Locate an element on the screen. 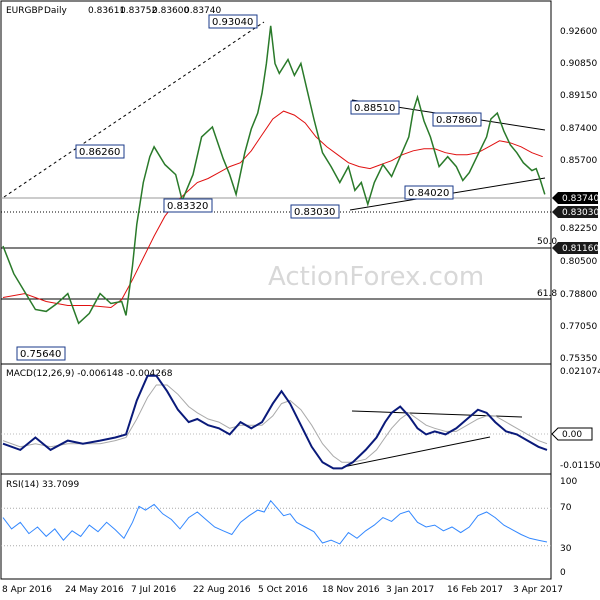 The image size is (600, 600). price-y-tick: 0.90850 is located at coordinates (578, 64).